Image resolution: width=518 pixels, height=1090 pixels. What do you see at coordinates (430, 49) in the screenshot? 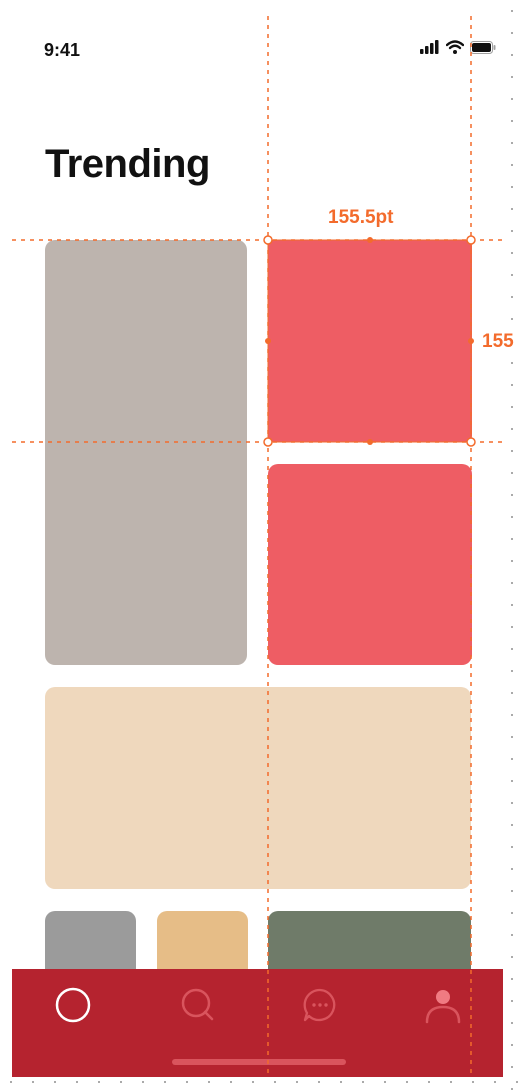
I see `cellular-signal-icon` at bounding box center [430, 49].